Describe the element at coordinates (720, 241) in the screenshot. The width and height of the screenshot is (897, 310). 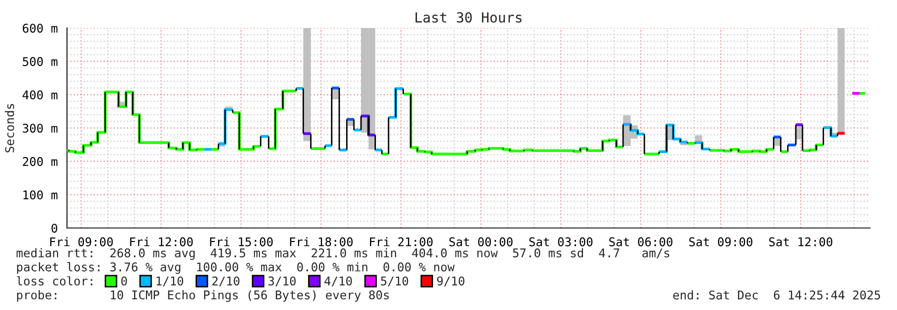
I see `x-tick-label: Sat 09:00` at that location.